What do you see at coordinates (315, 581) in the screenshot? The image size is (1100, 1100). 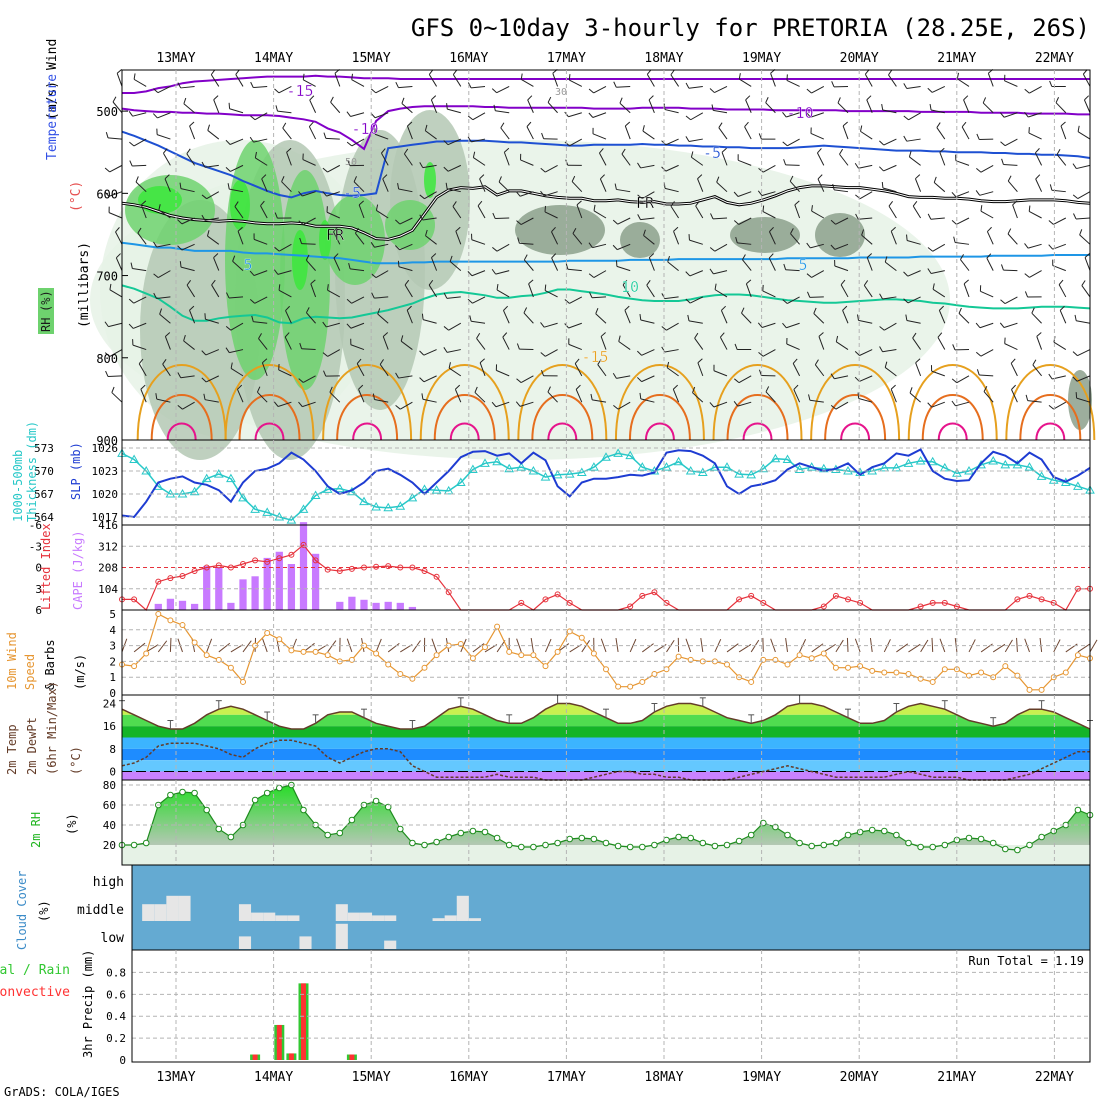 I see `cape-bar` at bounding box center [315, 581].